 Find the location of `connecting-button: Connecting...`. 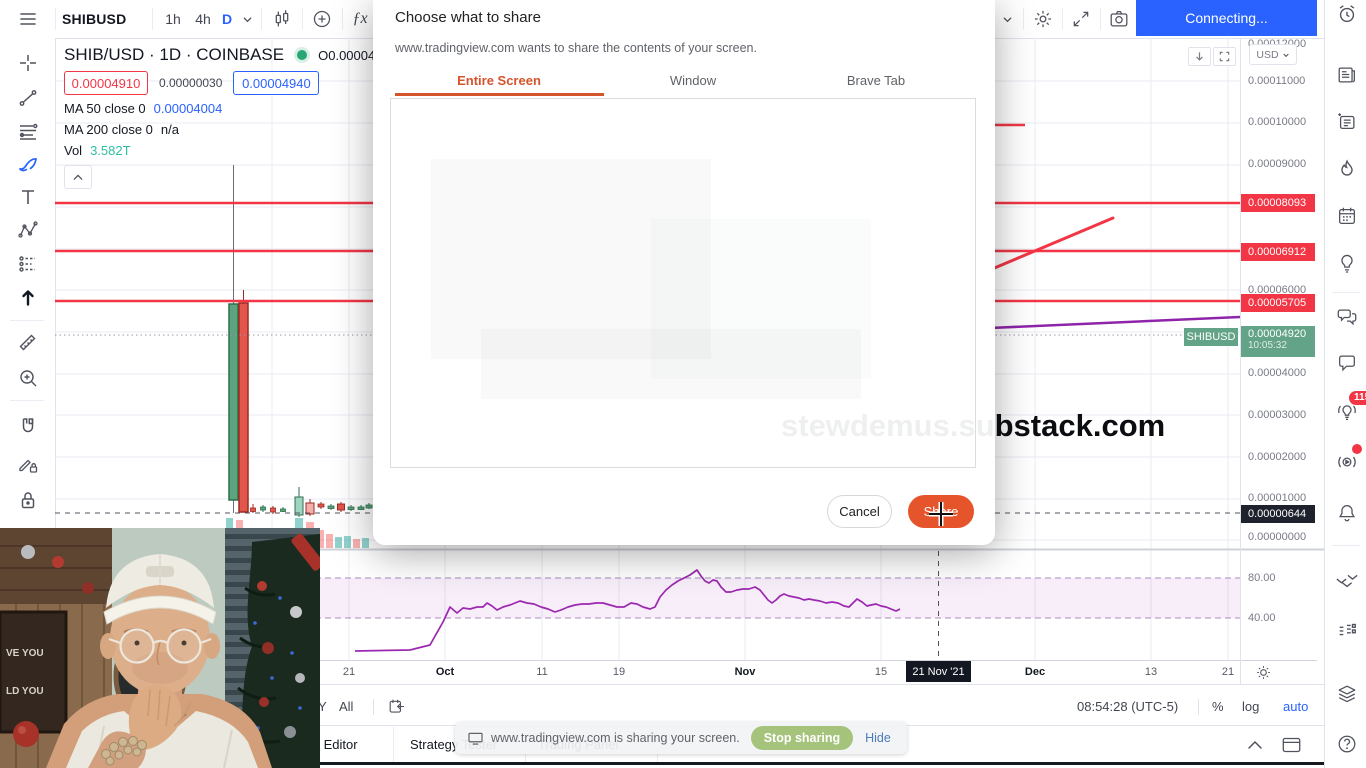

connecting-button: Connecting... is located at coordinates (1226, 18).